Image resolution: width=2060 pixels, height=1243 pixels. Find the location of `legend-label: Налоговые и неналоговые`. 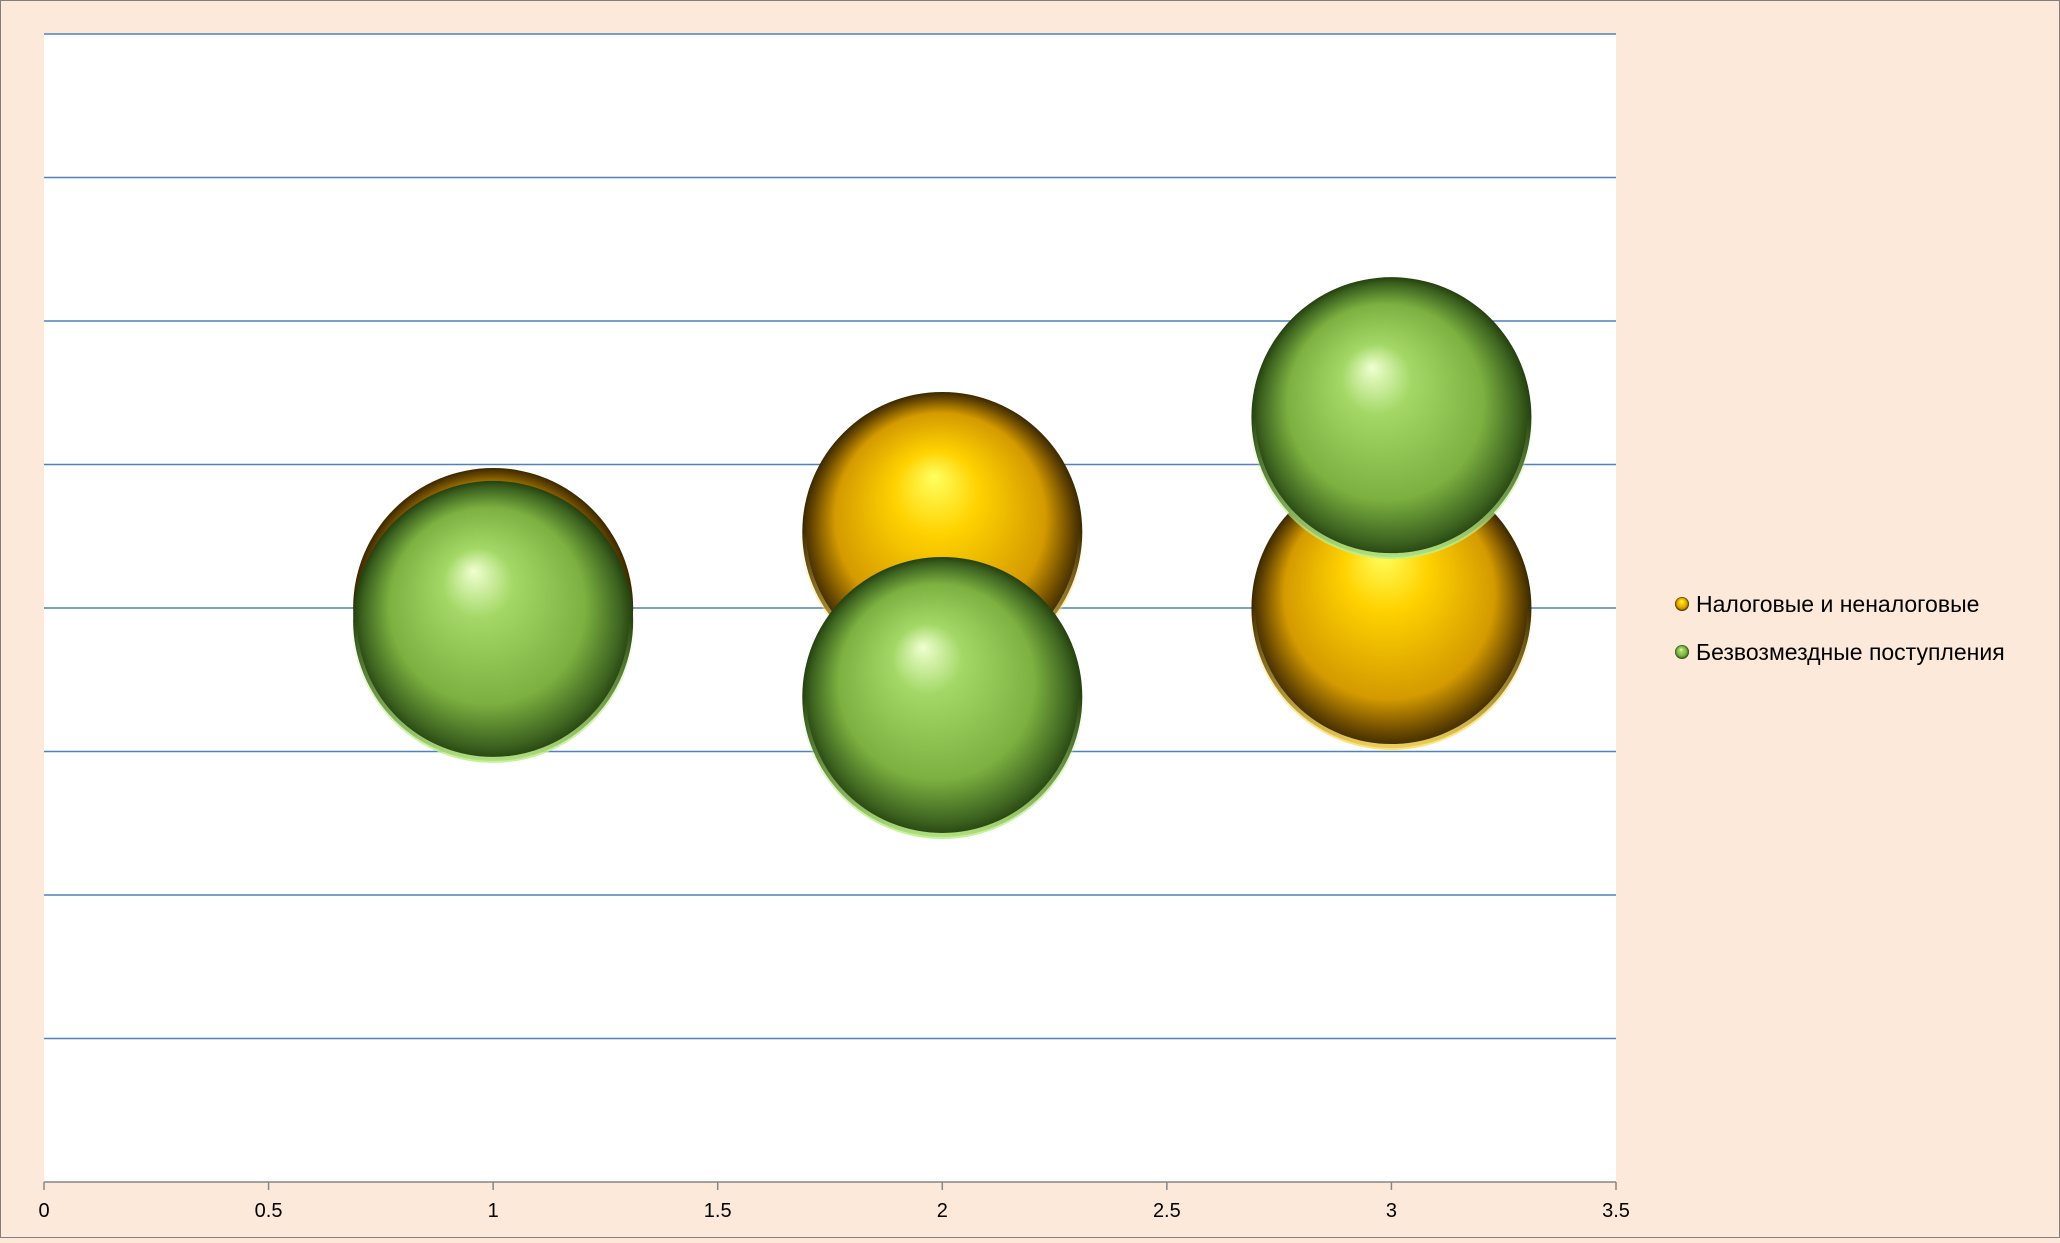

legend-label: Налоговые и неналоговые is located at coordinates (1837, 604).